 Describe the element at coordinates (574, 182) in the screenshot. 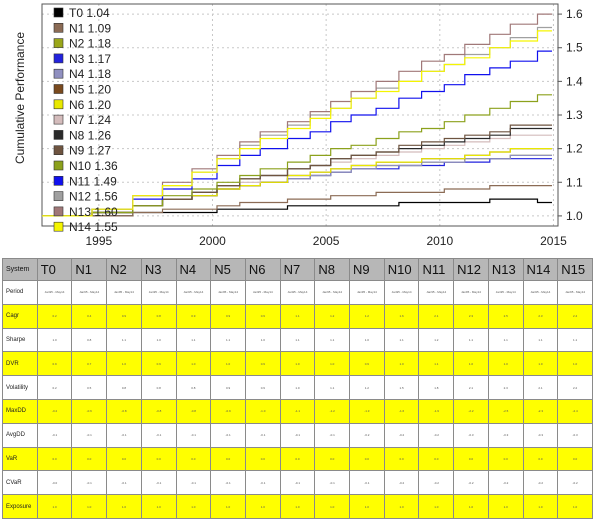

I see `y-tick-label-1: 1.1` at that location.